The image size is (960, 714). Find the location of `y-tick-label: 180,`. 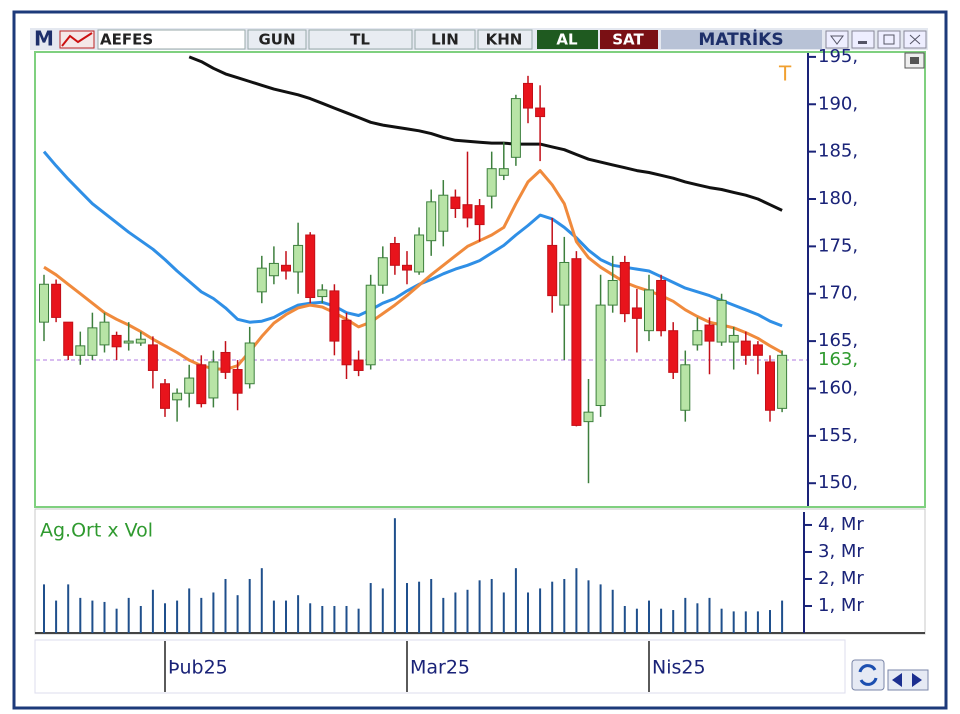

y-tick-label: 180, is located at coordinates (838, 198).